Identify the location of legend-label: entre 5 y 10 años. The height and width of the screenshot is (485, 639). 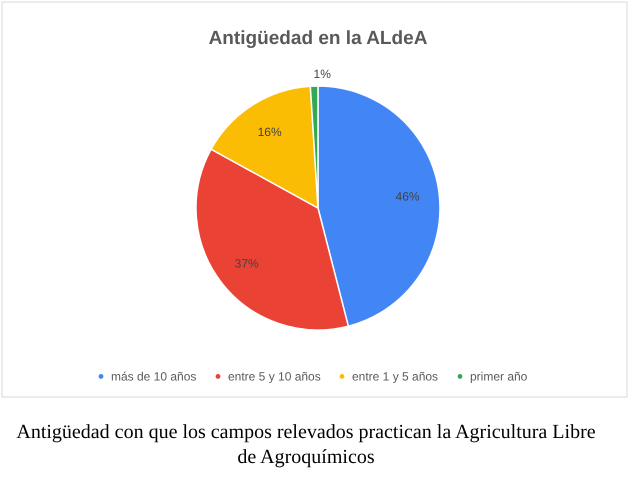
(274, 376).